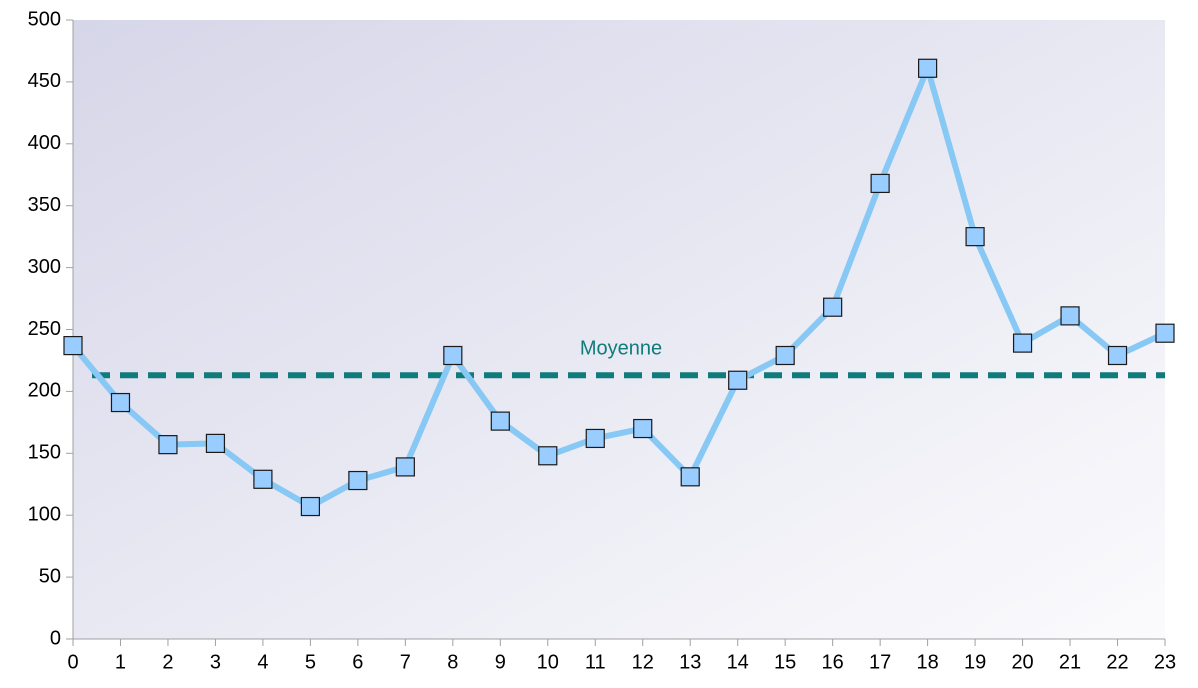 This screenshot has width=1198, height=688. What do you see at coordinates (1117, 662) in the screenshot?
I see `x-tick-label: 22` at bounding box center [1117, 662].